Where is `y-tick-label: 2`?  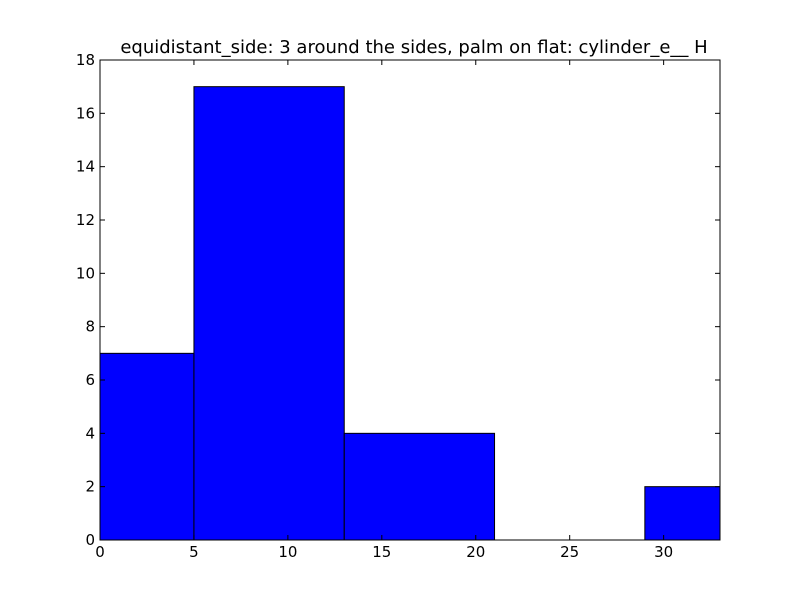
y-tick-label: 2 is located at coordinates (90, 487).